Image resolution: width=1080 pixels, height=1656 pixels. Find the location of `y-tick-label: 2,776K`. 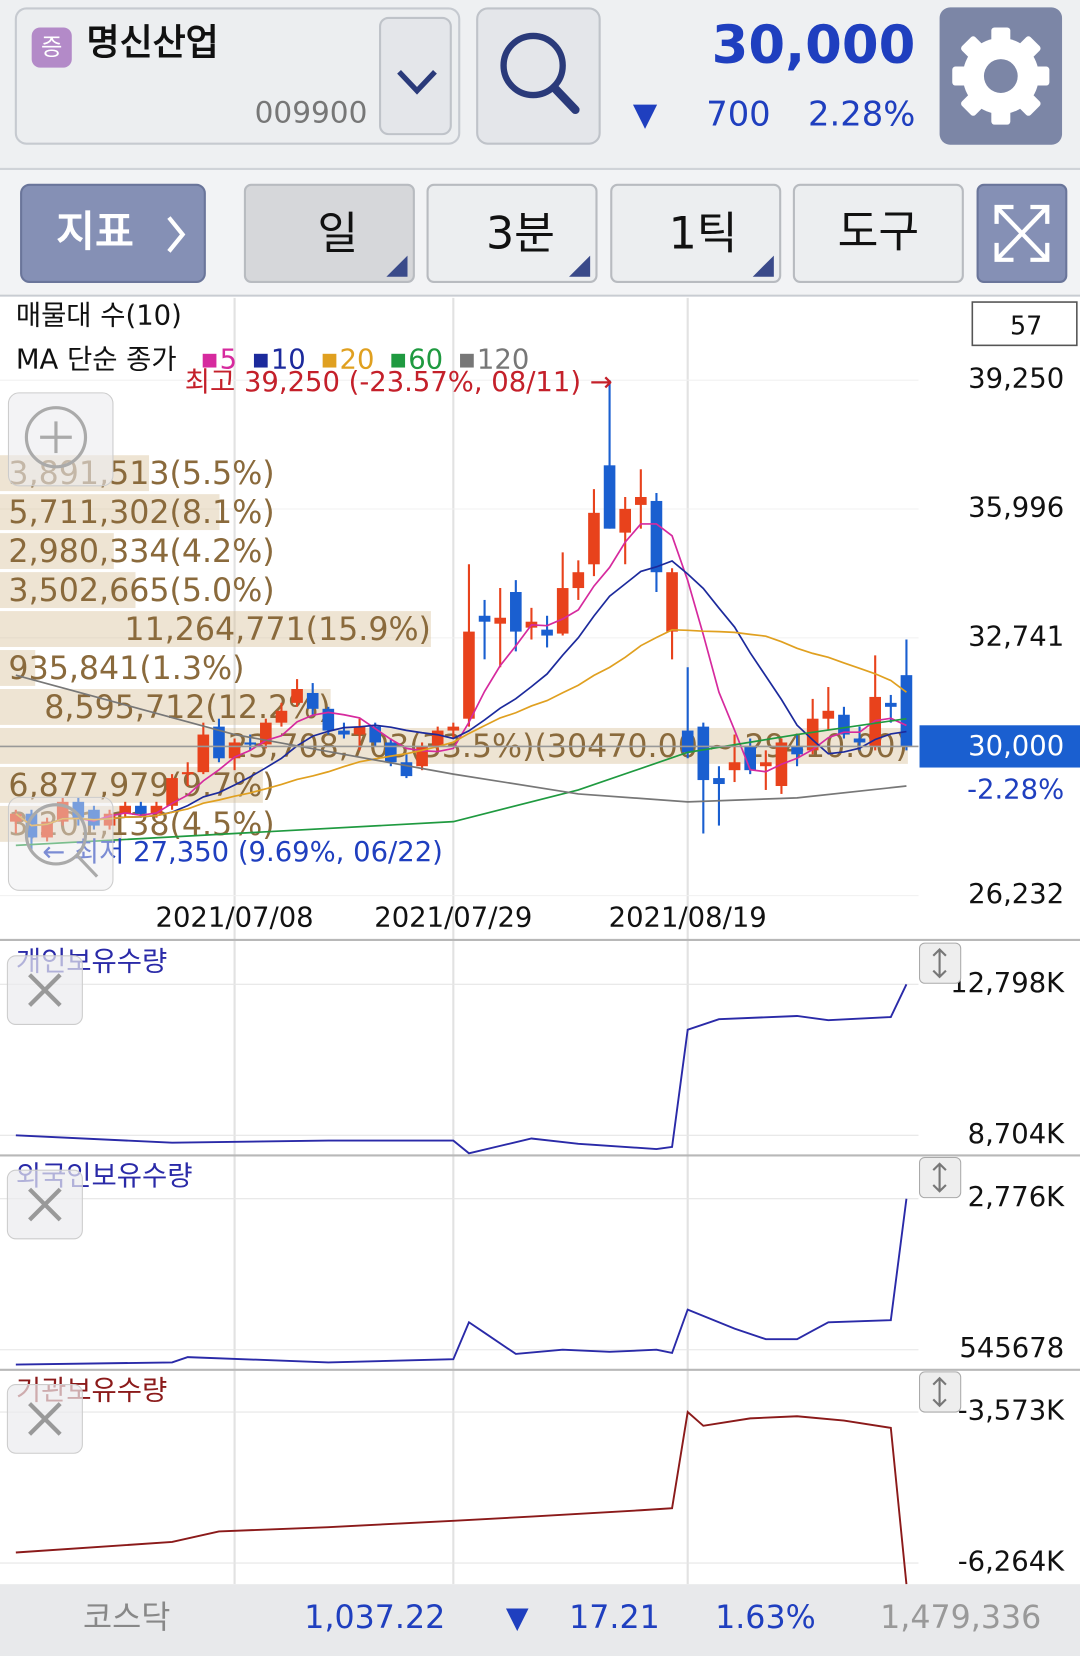

y-tick-label: 2,776K is located at coordinates (1017, 1197).